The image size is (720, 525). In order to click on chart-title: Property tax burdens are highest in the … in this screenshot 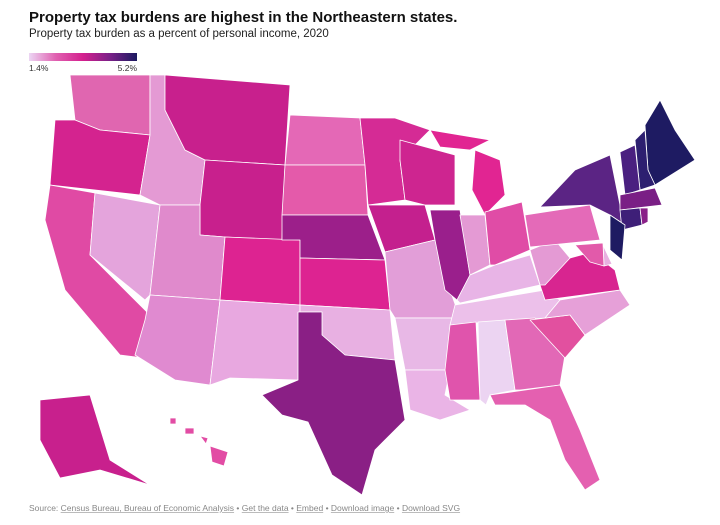, I will do `click(243, 17)`.